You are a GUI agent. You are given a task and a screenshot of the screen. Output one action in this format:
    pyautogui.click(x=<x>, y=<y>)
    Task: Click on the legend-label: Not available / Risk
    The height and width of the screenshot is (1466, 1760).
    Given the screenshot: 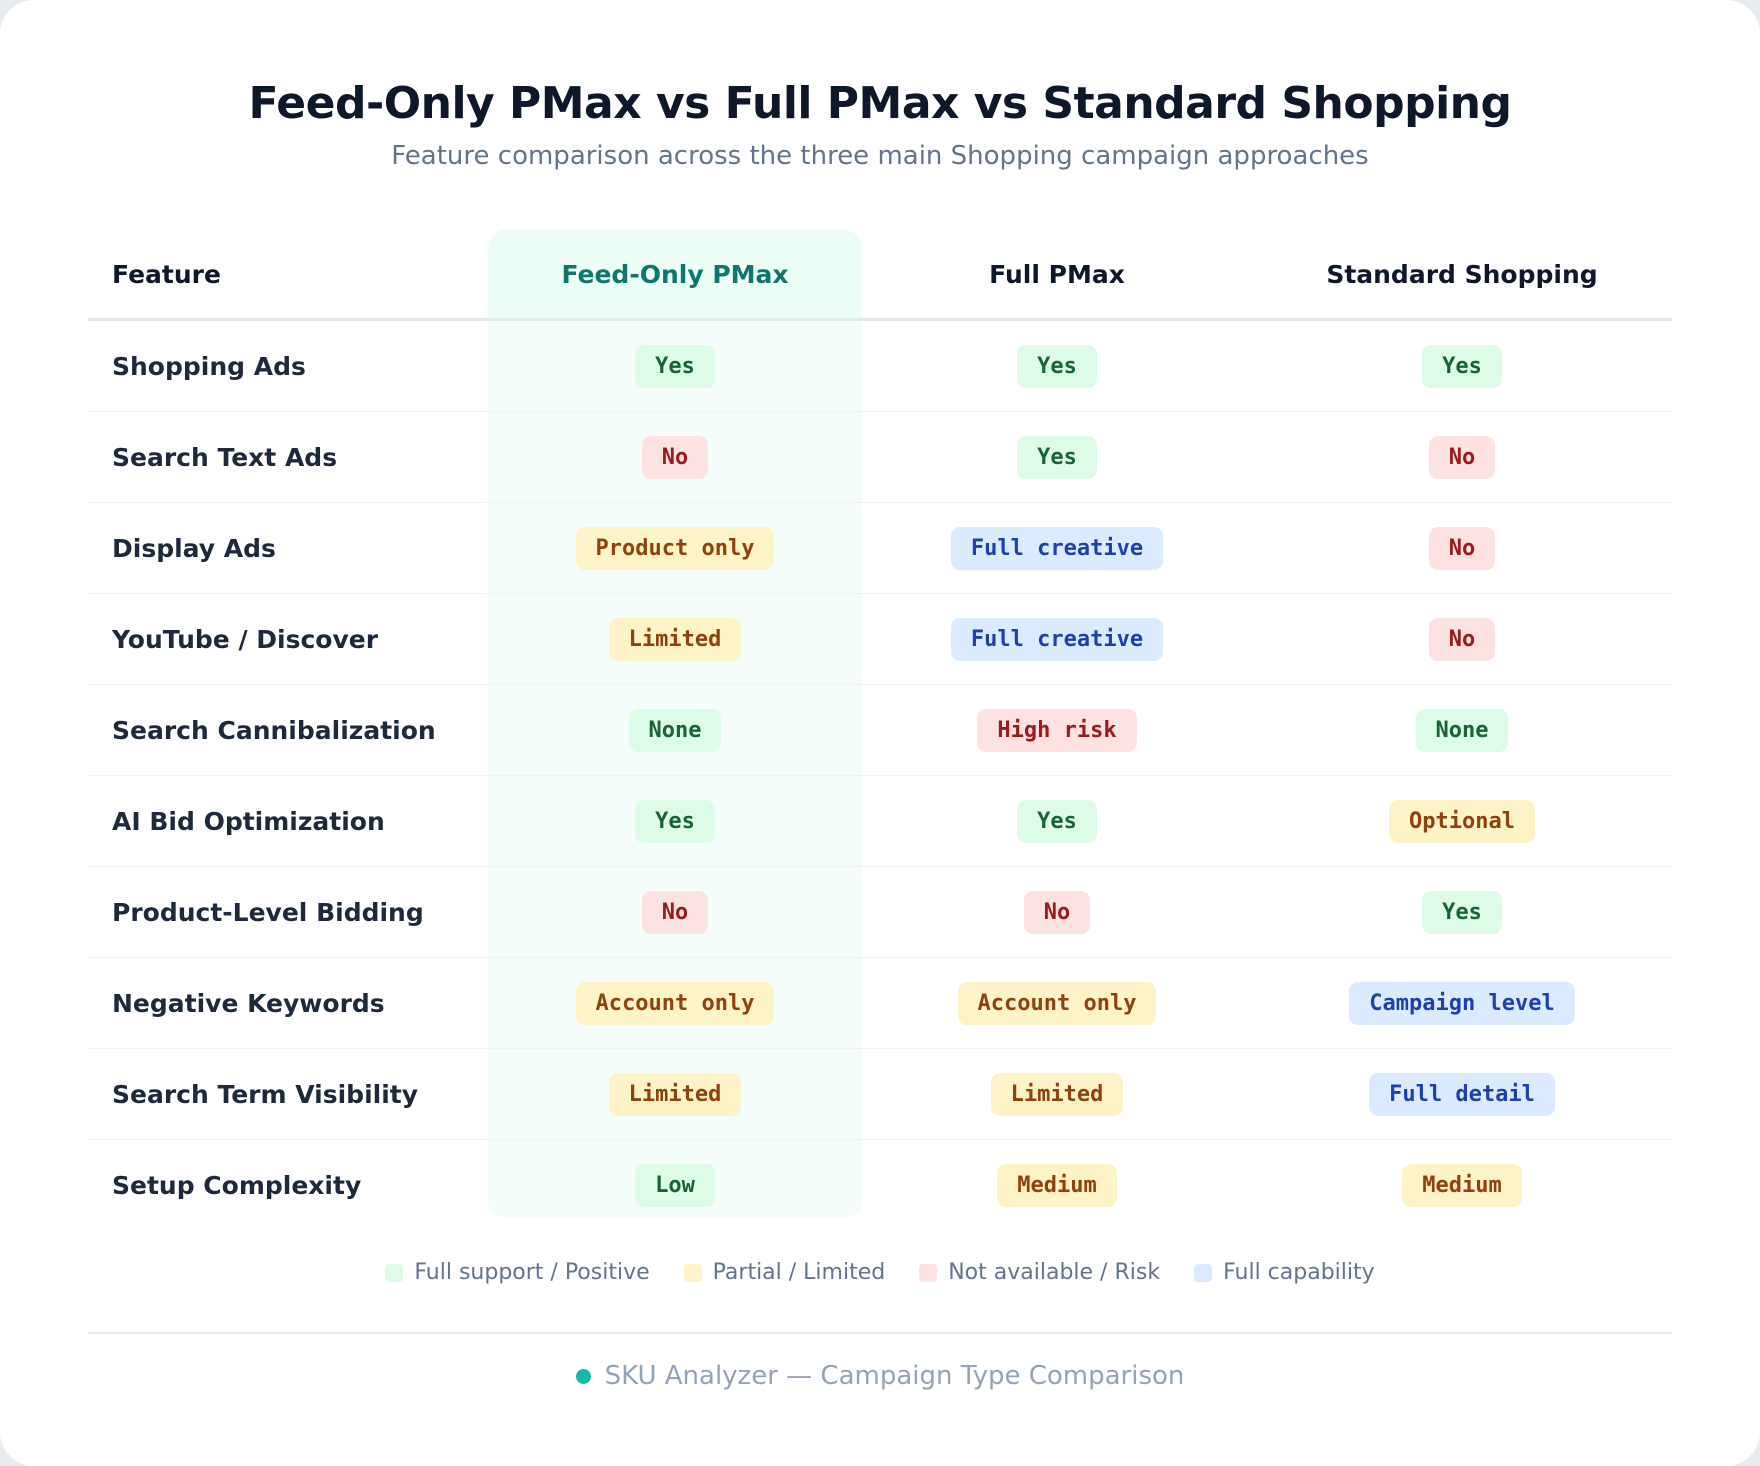 What is the action you would take?
    pyautogui.click(x=1054, y=1272)
    